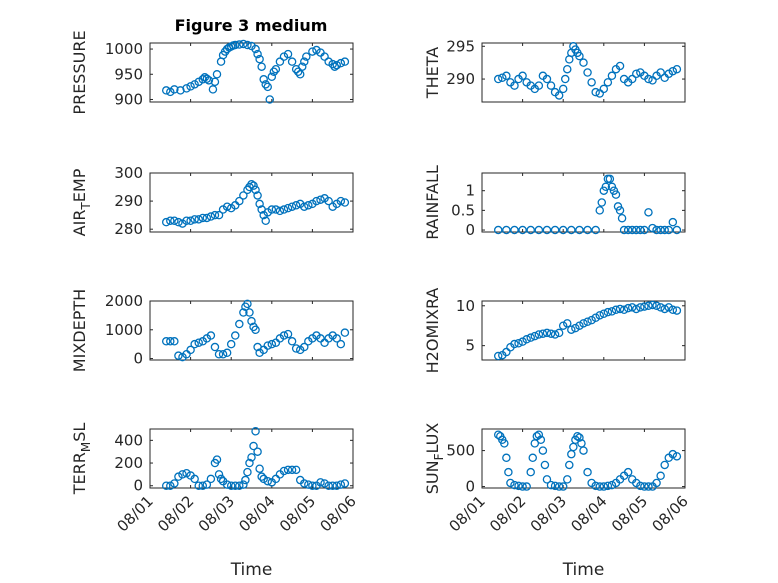 The width and height of the screenshot is (778, 583). I want to click on x-axis-label: Time, so click(251, 570).